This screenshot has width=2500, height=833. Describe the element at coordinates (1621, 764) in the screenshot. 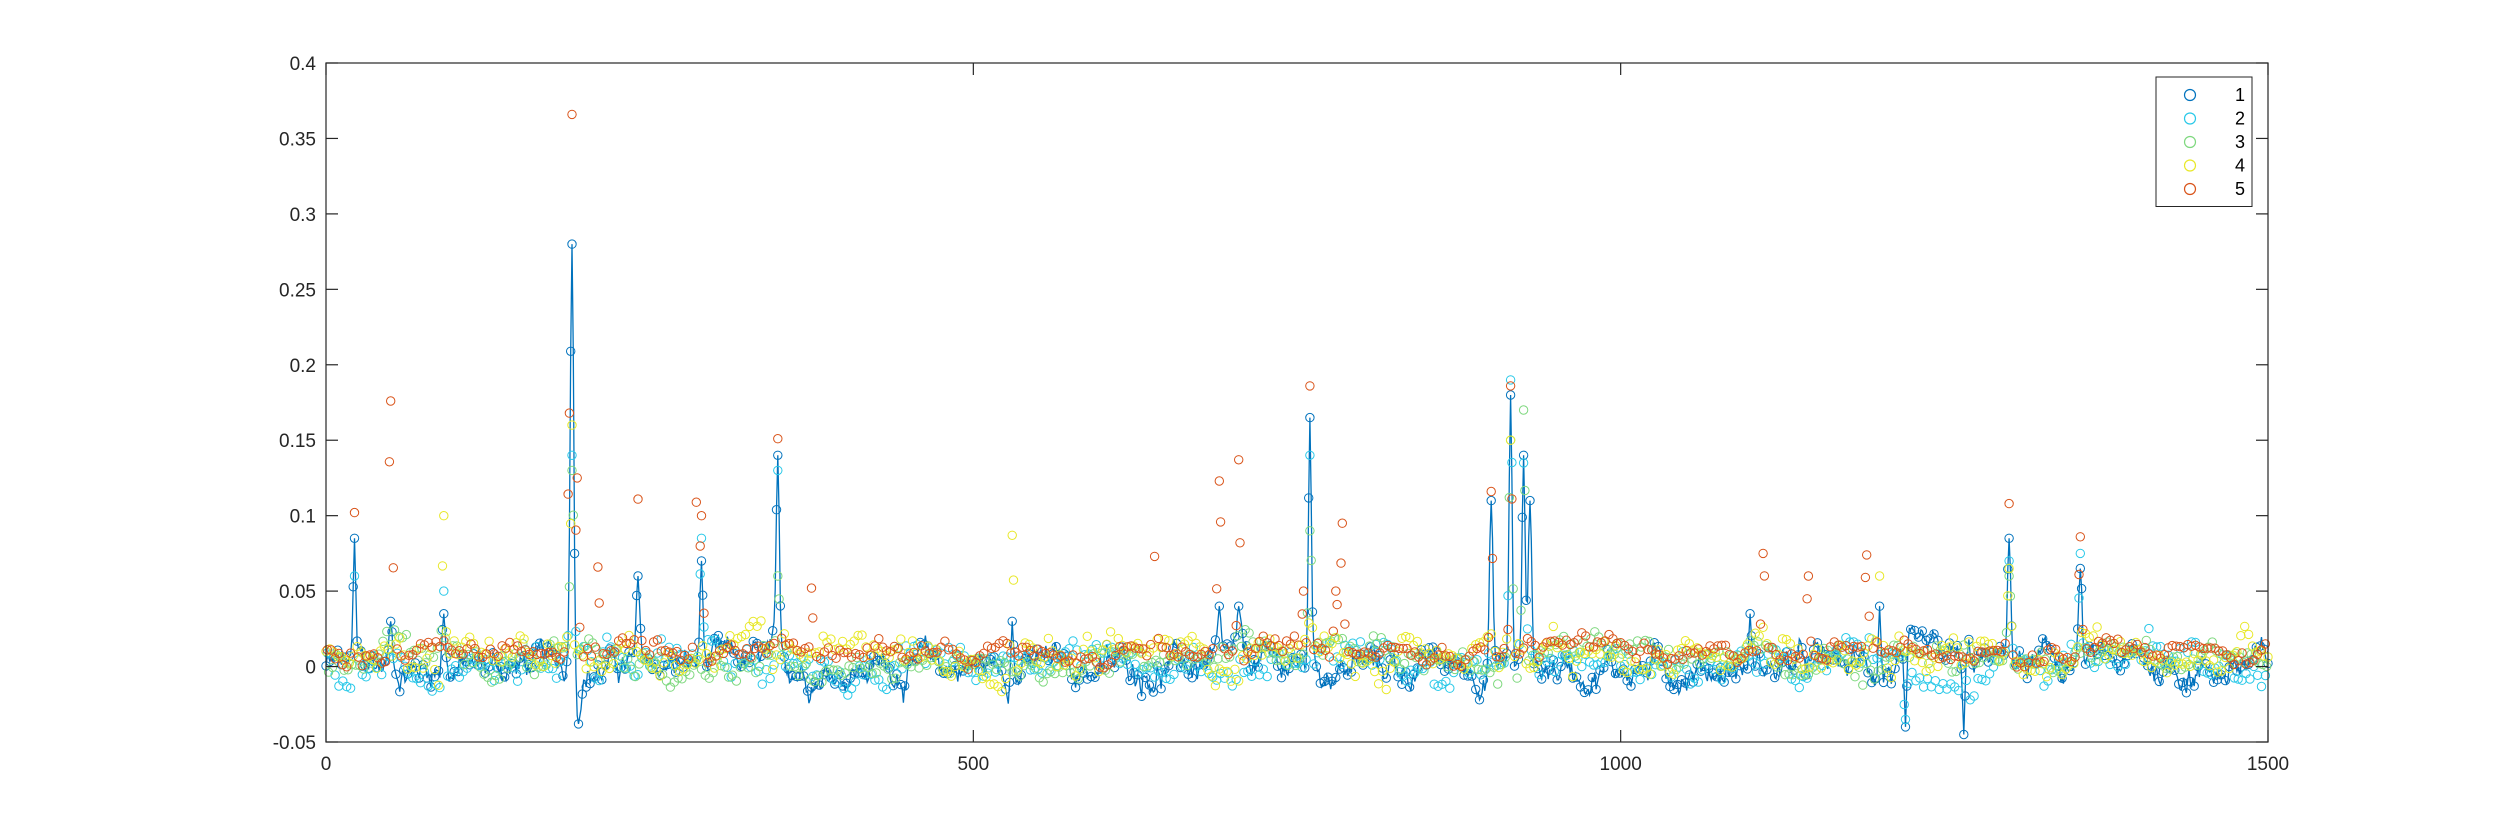

I see `x-tick-label: 1000` at that location.